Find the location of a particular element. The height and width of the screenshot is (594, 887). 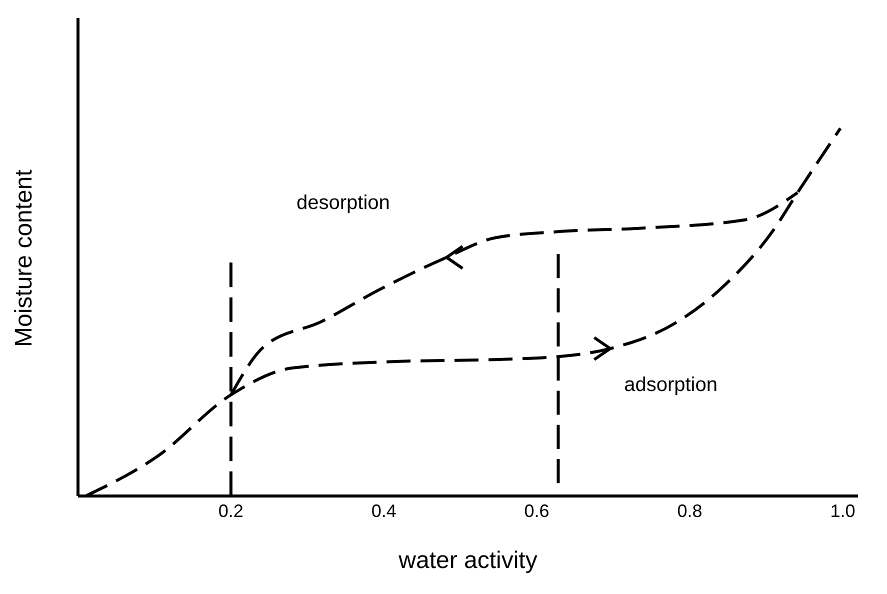

x-tick-label: 1.0 is located at coordinates (843, 510).